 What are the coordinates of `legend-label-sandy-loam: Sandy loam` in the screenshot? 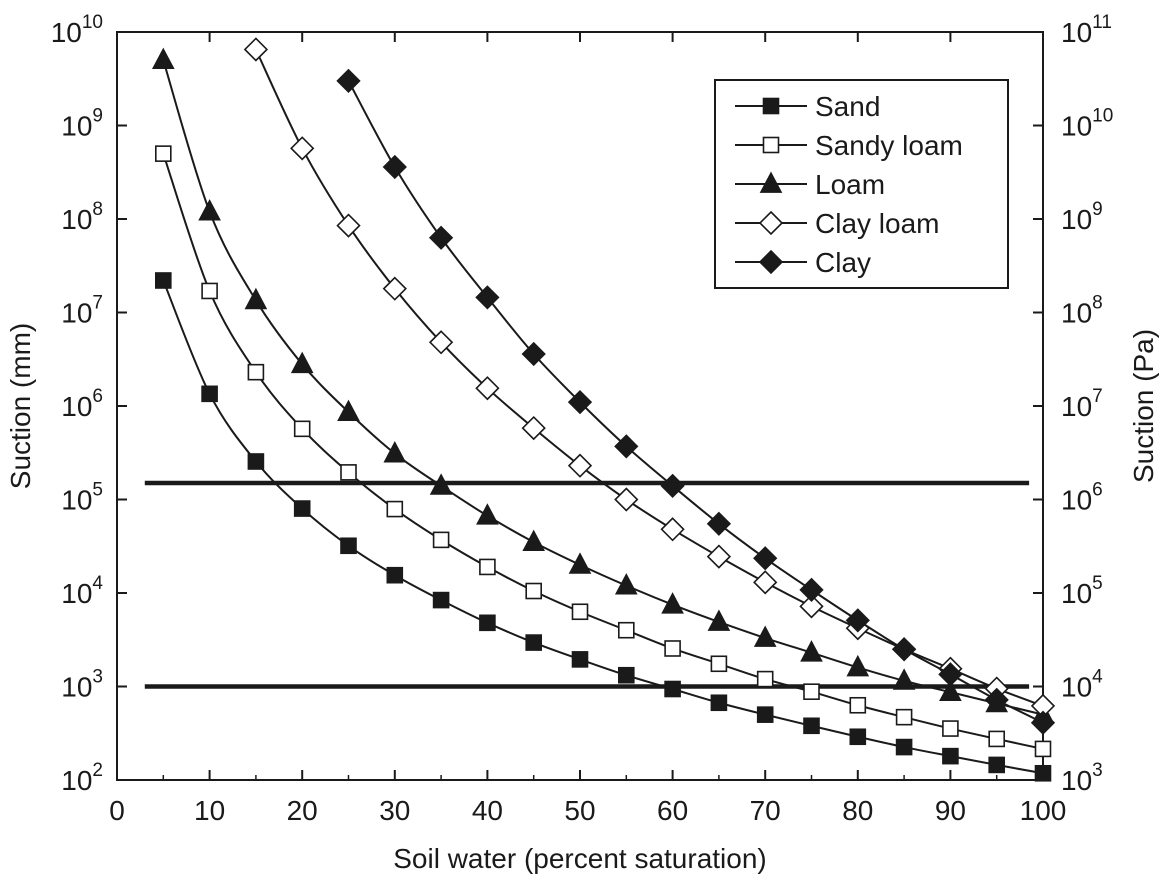 It's located at (889, 145).